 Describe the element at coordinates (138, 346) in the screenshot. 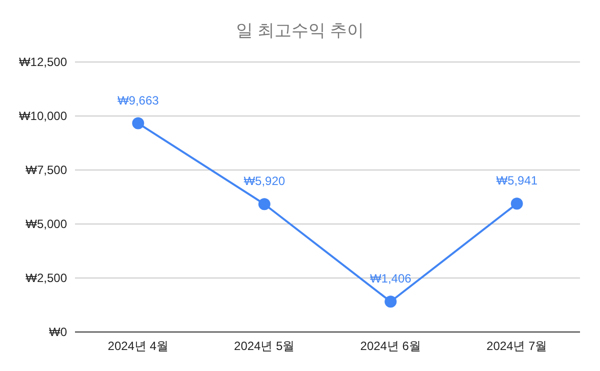

I see `x-tick-label: 2024년 4월` at that location.